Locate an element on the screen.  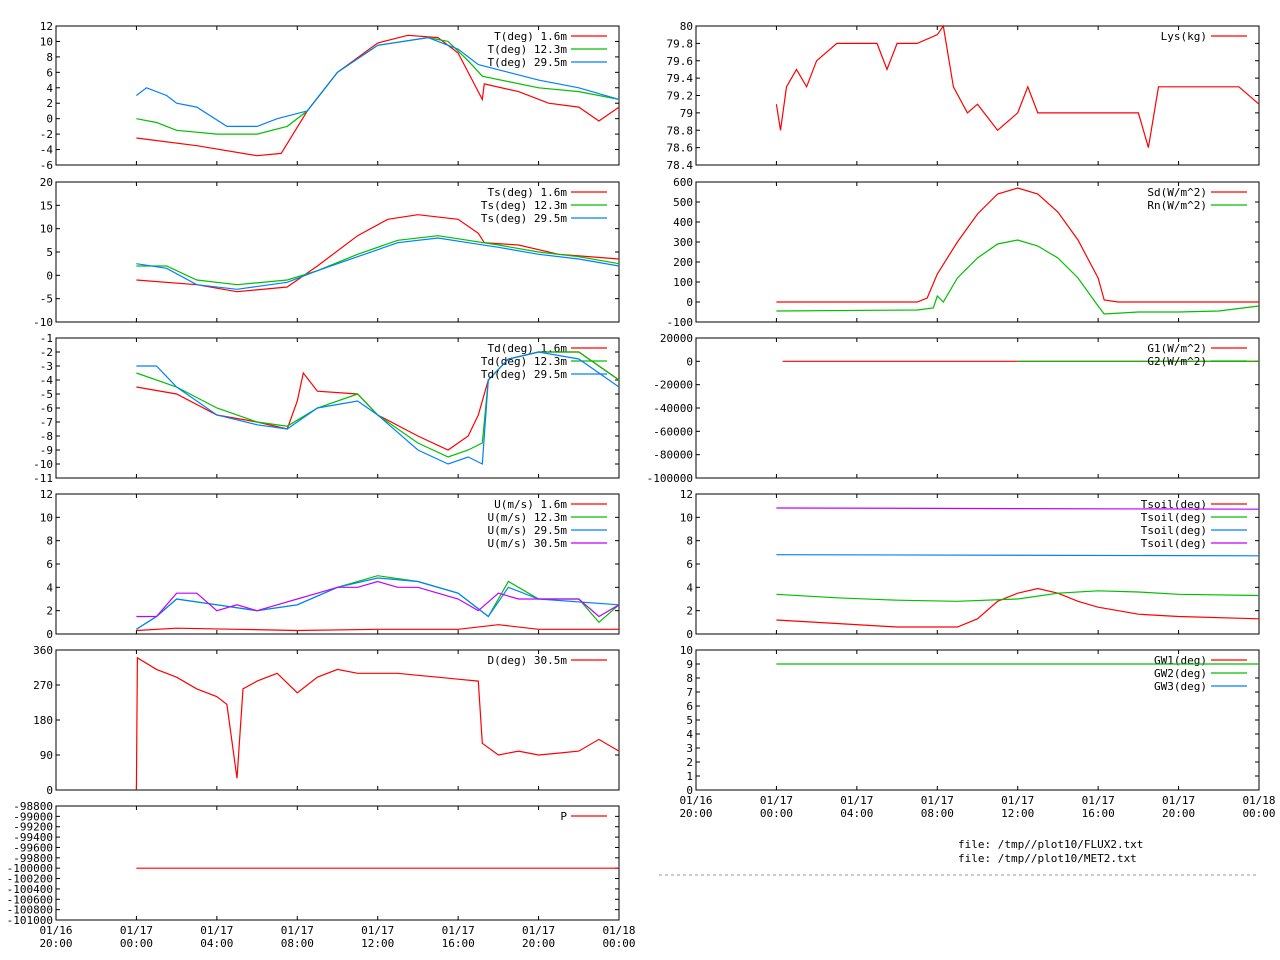
x-tick-time: 00:00 is located at coordinates (136, 943).